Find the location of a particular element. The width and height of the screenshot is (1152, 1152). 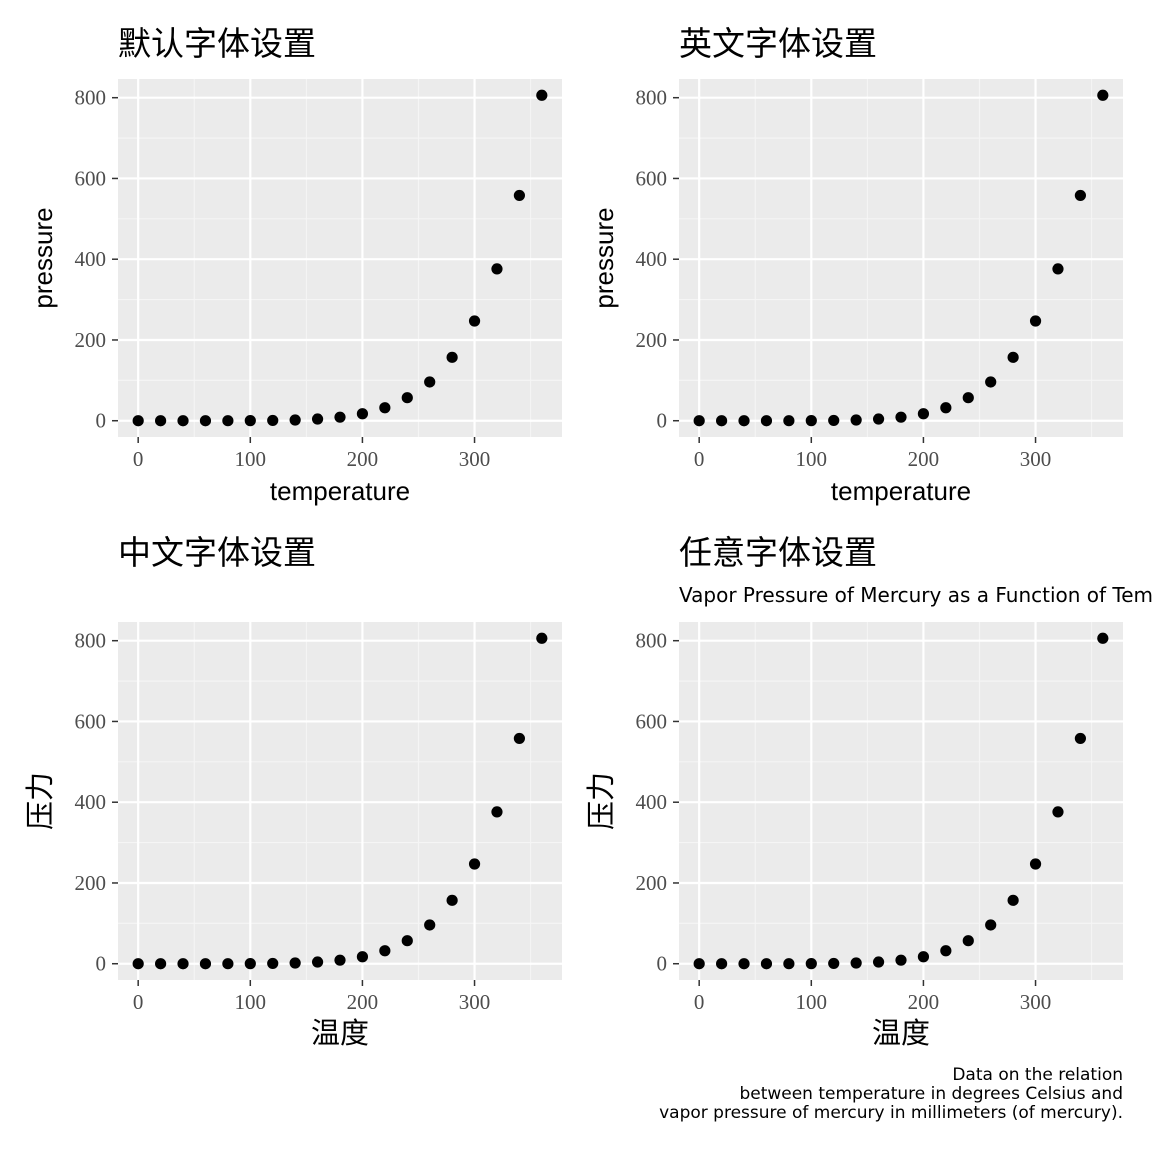

chart-title: 默认字体设置 is located at coordinates (217, 43).